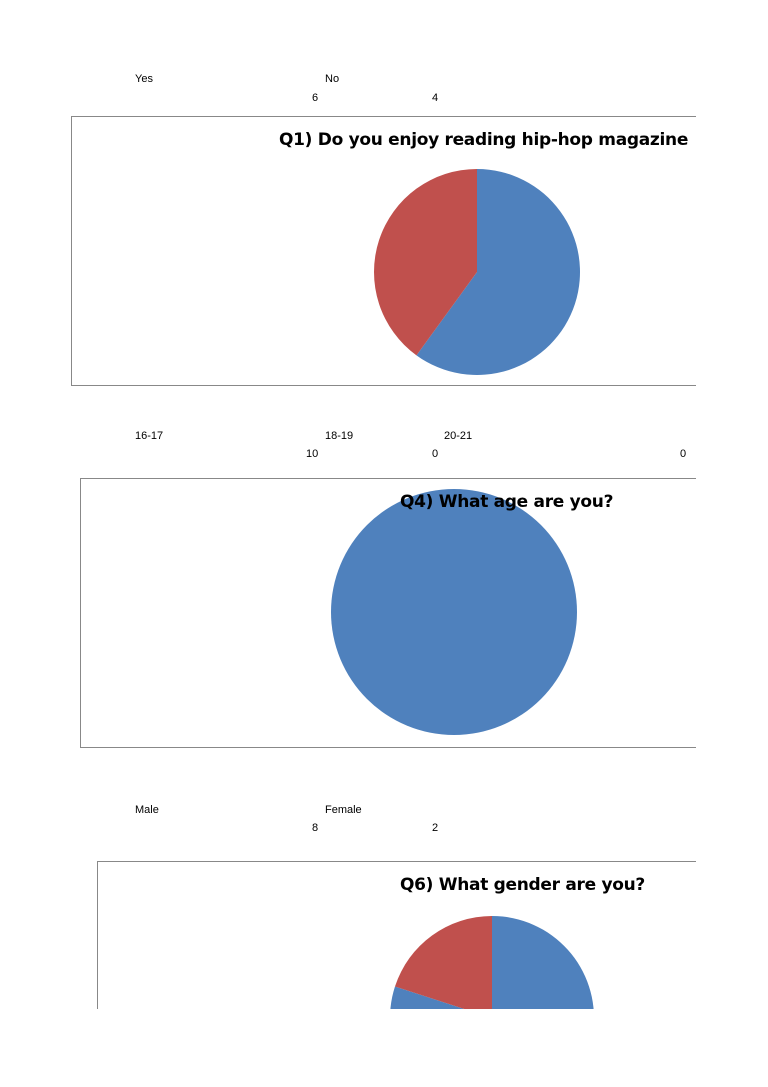 This screenshot has height=1087, width=768. What do you see at coordinates (435, 454) in the screenshot?
I see `q4-value-18-19: 0` at bounding box center [435, 454].